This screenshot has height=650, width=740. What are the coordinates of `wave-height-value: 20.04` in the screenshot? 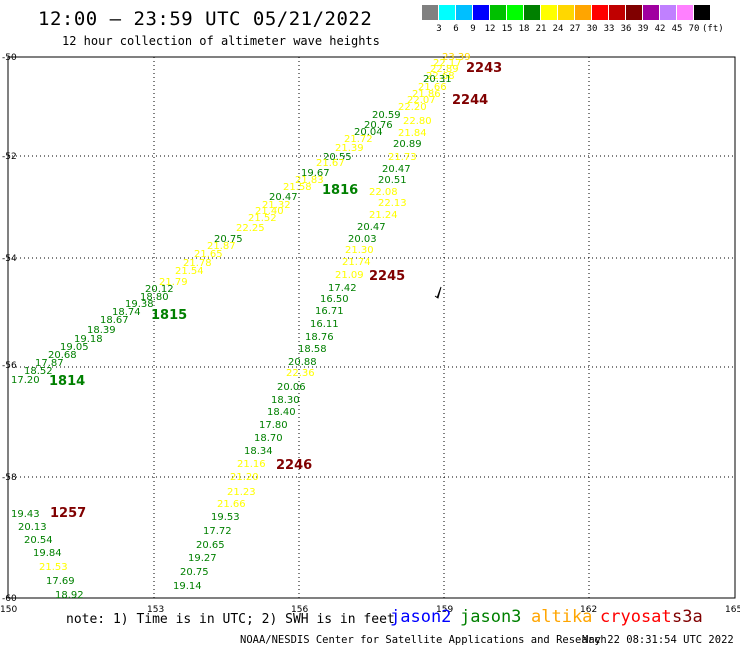 It's located at (368, 132).